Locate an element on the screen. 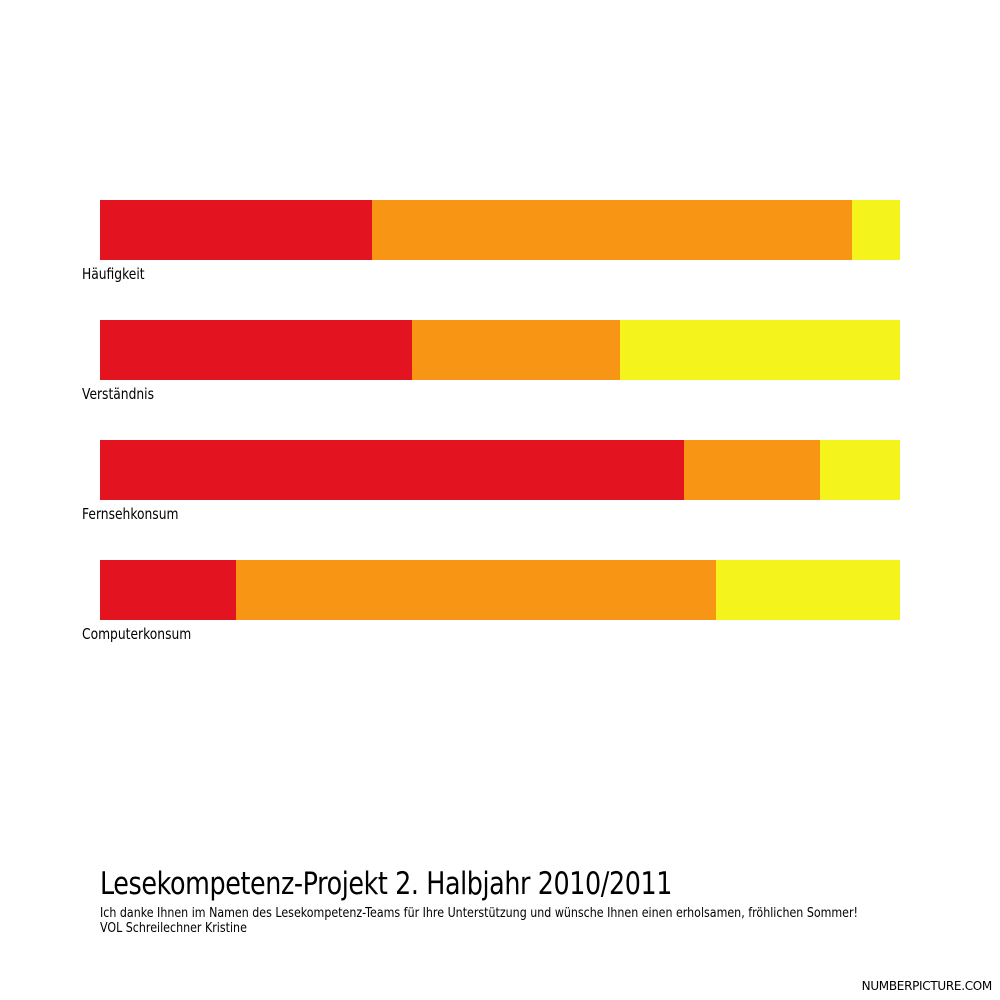  category-label: Fernsehkonsum is located at coordinates (130, 514).